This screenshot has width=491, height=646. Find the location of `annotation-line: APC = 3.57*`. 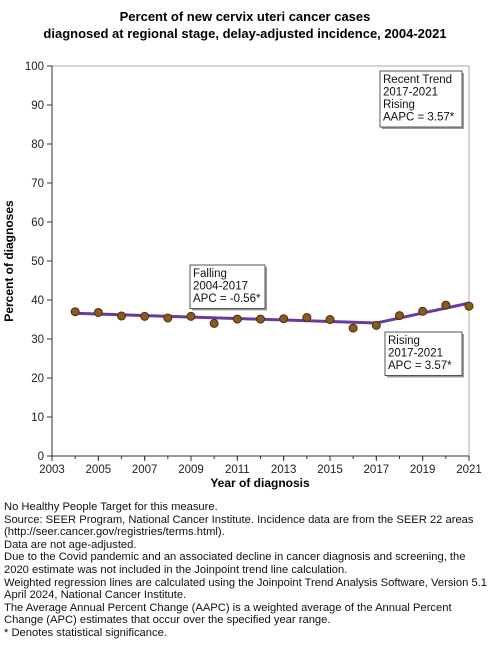

annotation-line: APC = 3.57* is located at coordinates (420, 366).